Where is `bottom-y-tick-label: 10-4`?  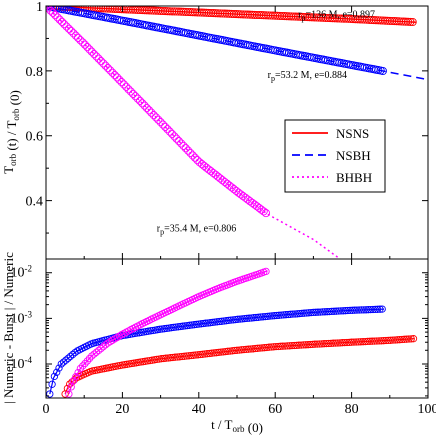 bottom-y-tick-label: 10-4 is located at coordinates (22, 363).